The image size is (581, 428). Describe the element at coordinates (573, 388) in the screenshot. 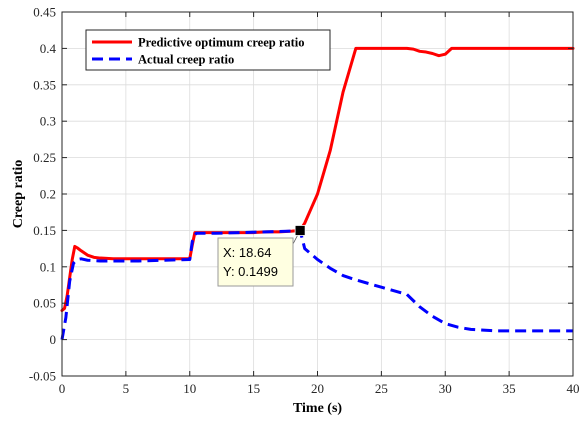

I see `x-tick-label: 40` at that location.